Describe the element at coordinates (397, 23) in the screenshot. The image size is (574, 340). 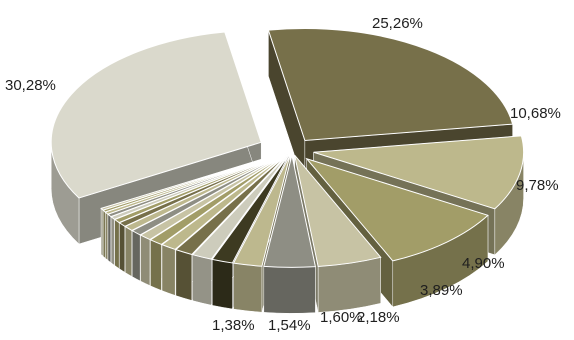
I see `data-label-0: 25,26%` at that location.